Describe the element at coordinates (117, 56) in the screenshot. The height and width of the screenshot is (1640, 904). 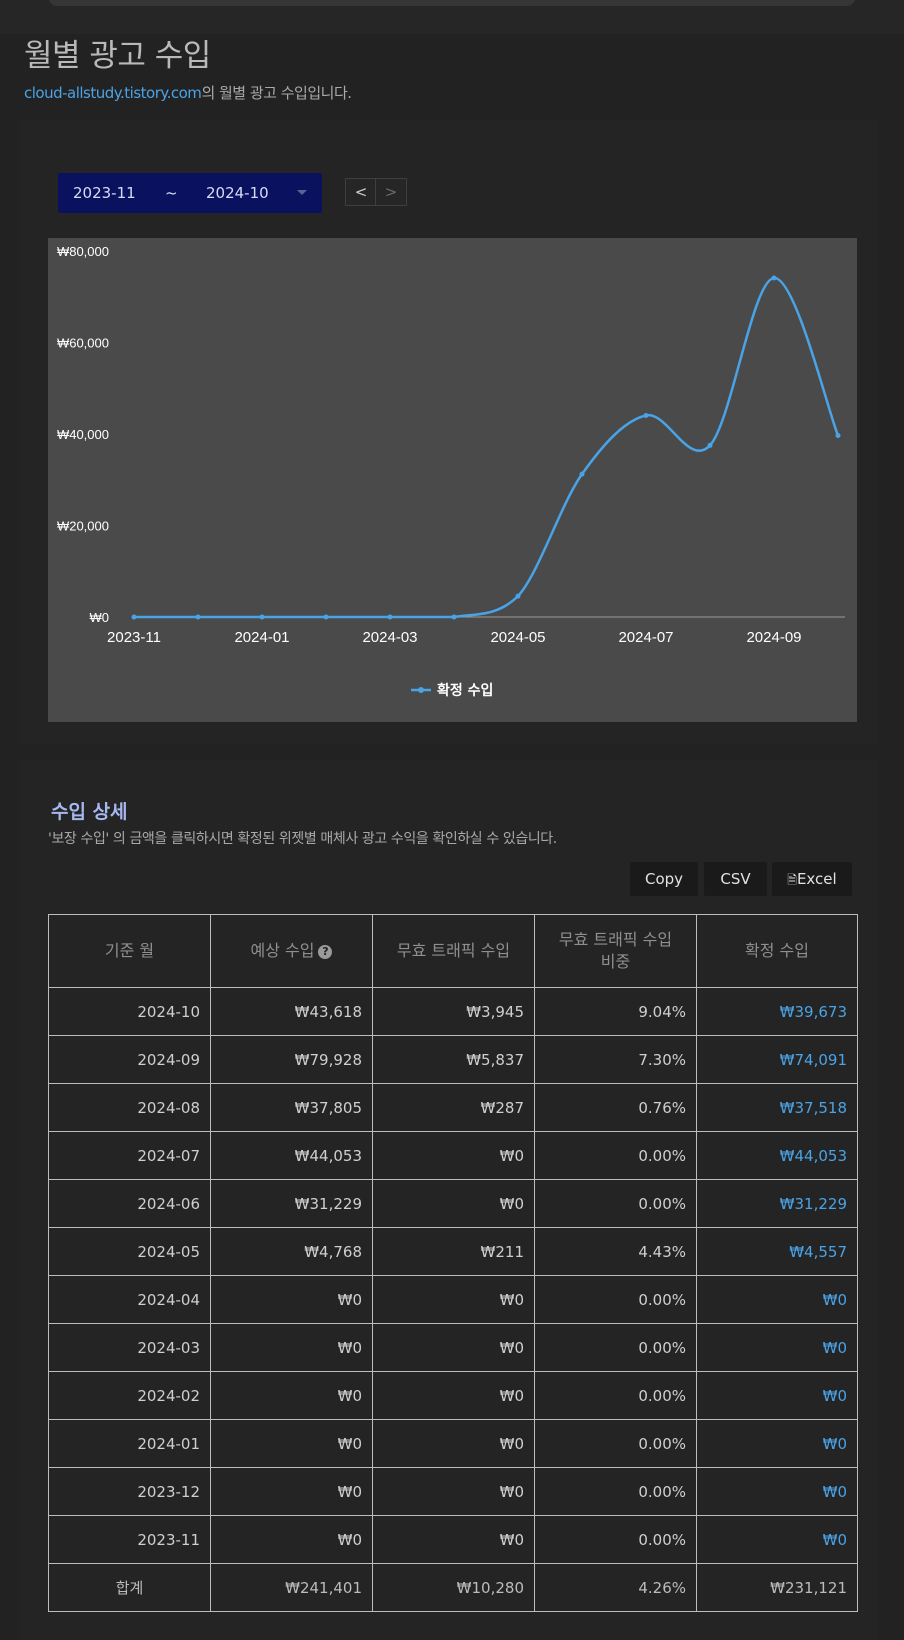
I see `page-title: 월별 광고 수입` at that location.